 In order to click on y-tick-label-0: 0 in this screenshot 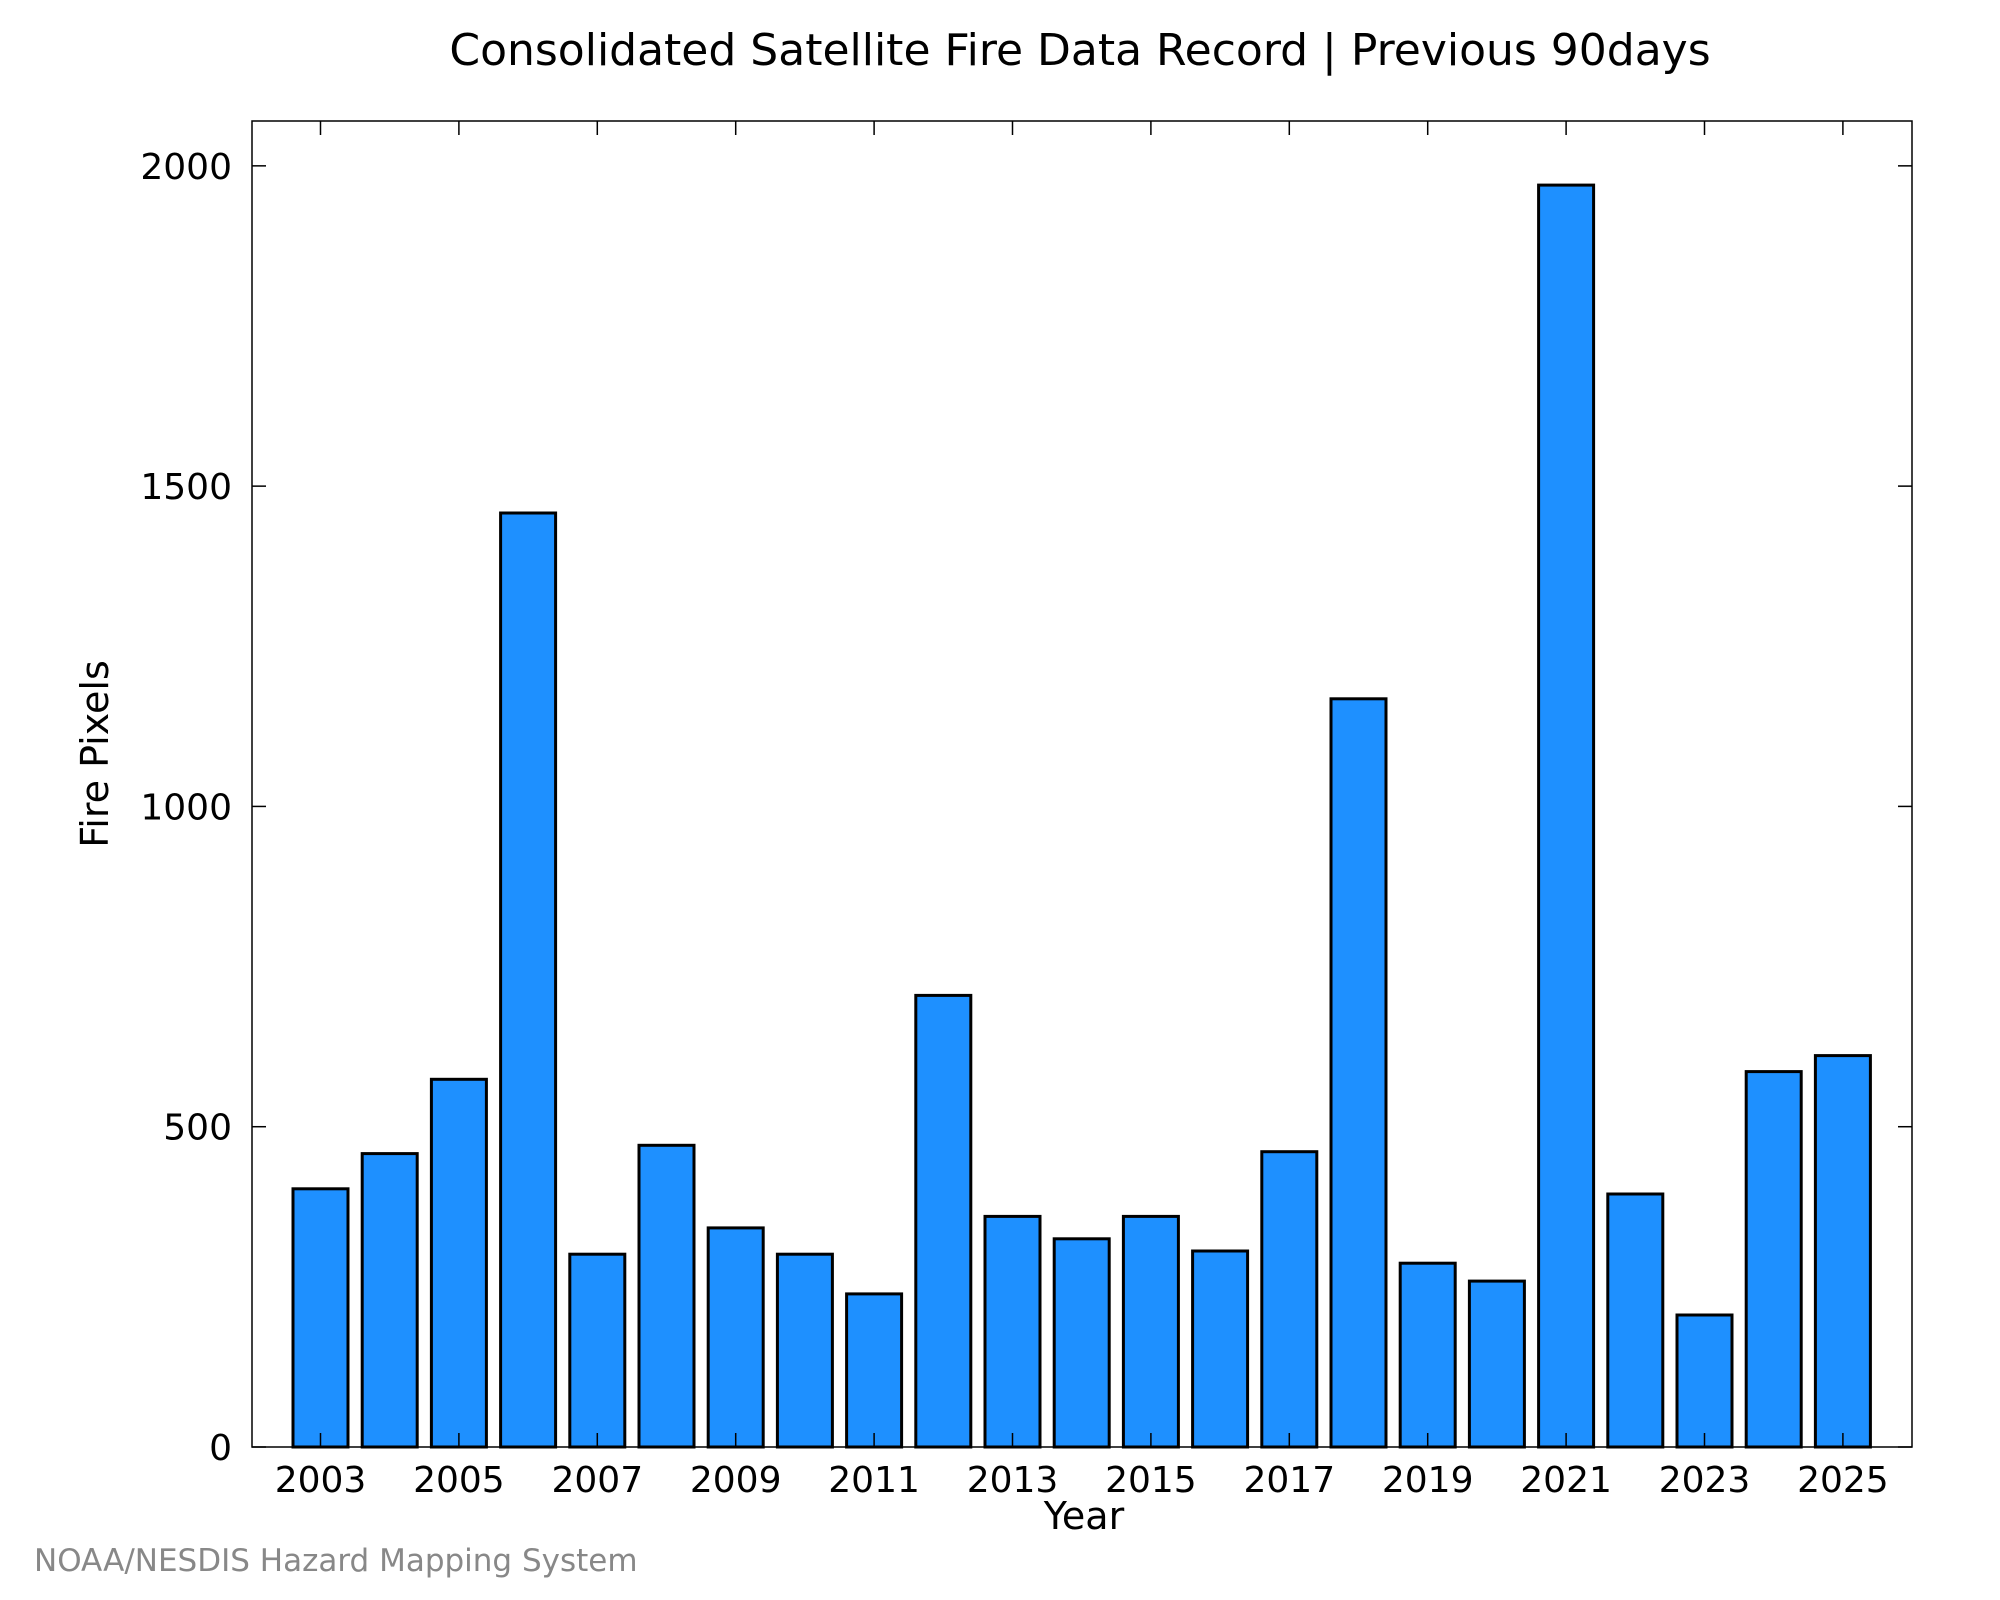, I will do `click(220, 1448)`.